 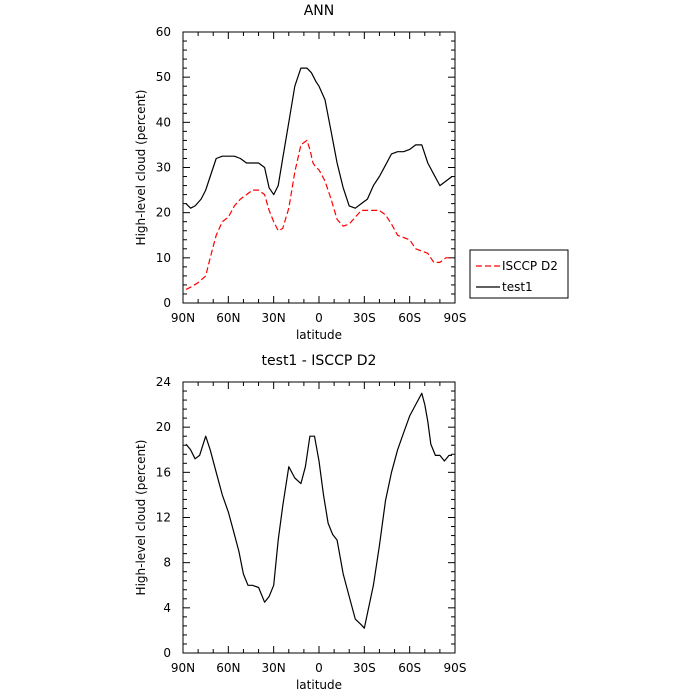 What do you see at coordinates (163, 258) in the screenshot?
I see `y-tick-label: 10` at bounding box center [163, 258].